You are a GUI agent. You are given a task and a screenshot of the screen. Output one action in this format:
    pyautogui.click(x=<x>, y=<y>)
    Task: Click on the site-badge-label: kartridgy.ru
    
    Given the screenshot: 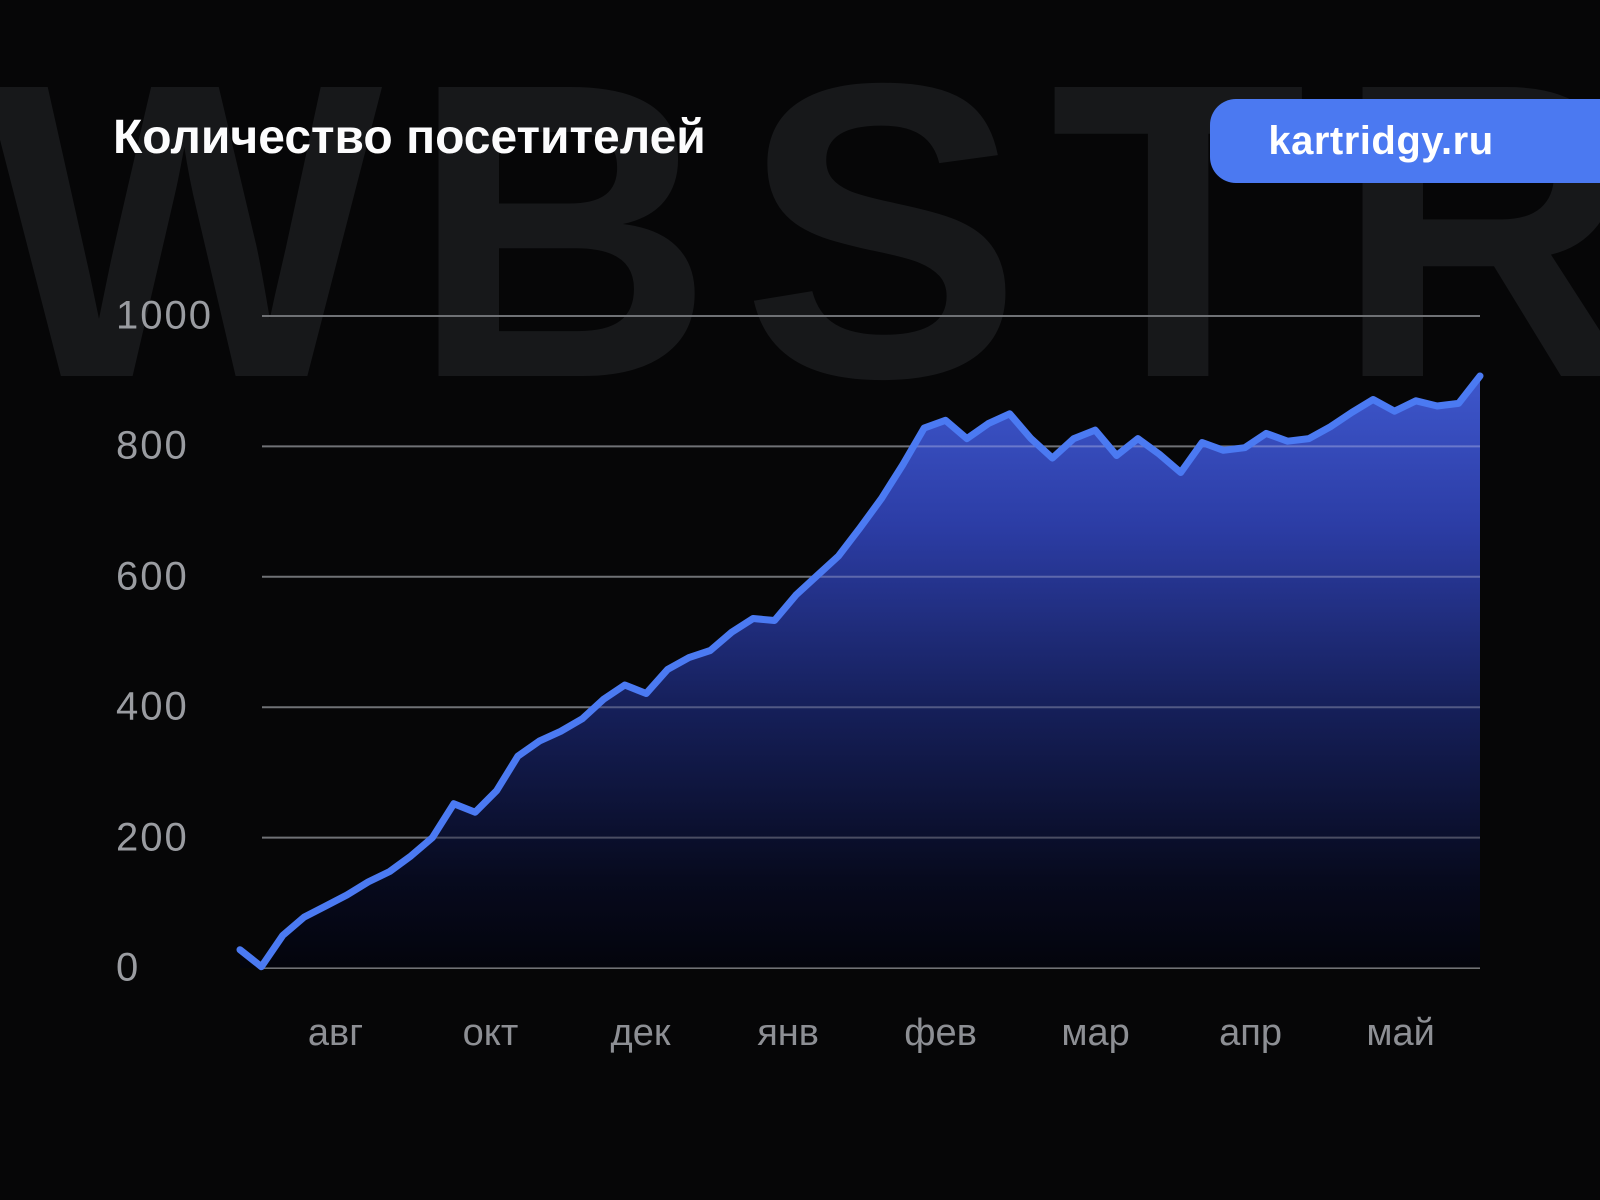 What is the action you would take?
    pyautogui.click(x=1381, y=140)
    